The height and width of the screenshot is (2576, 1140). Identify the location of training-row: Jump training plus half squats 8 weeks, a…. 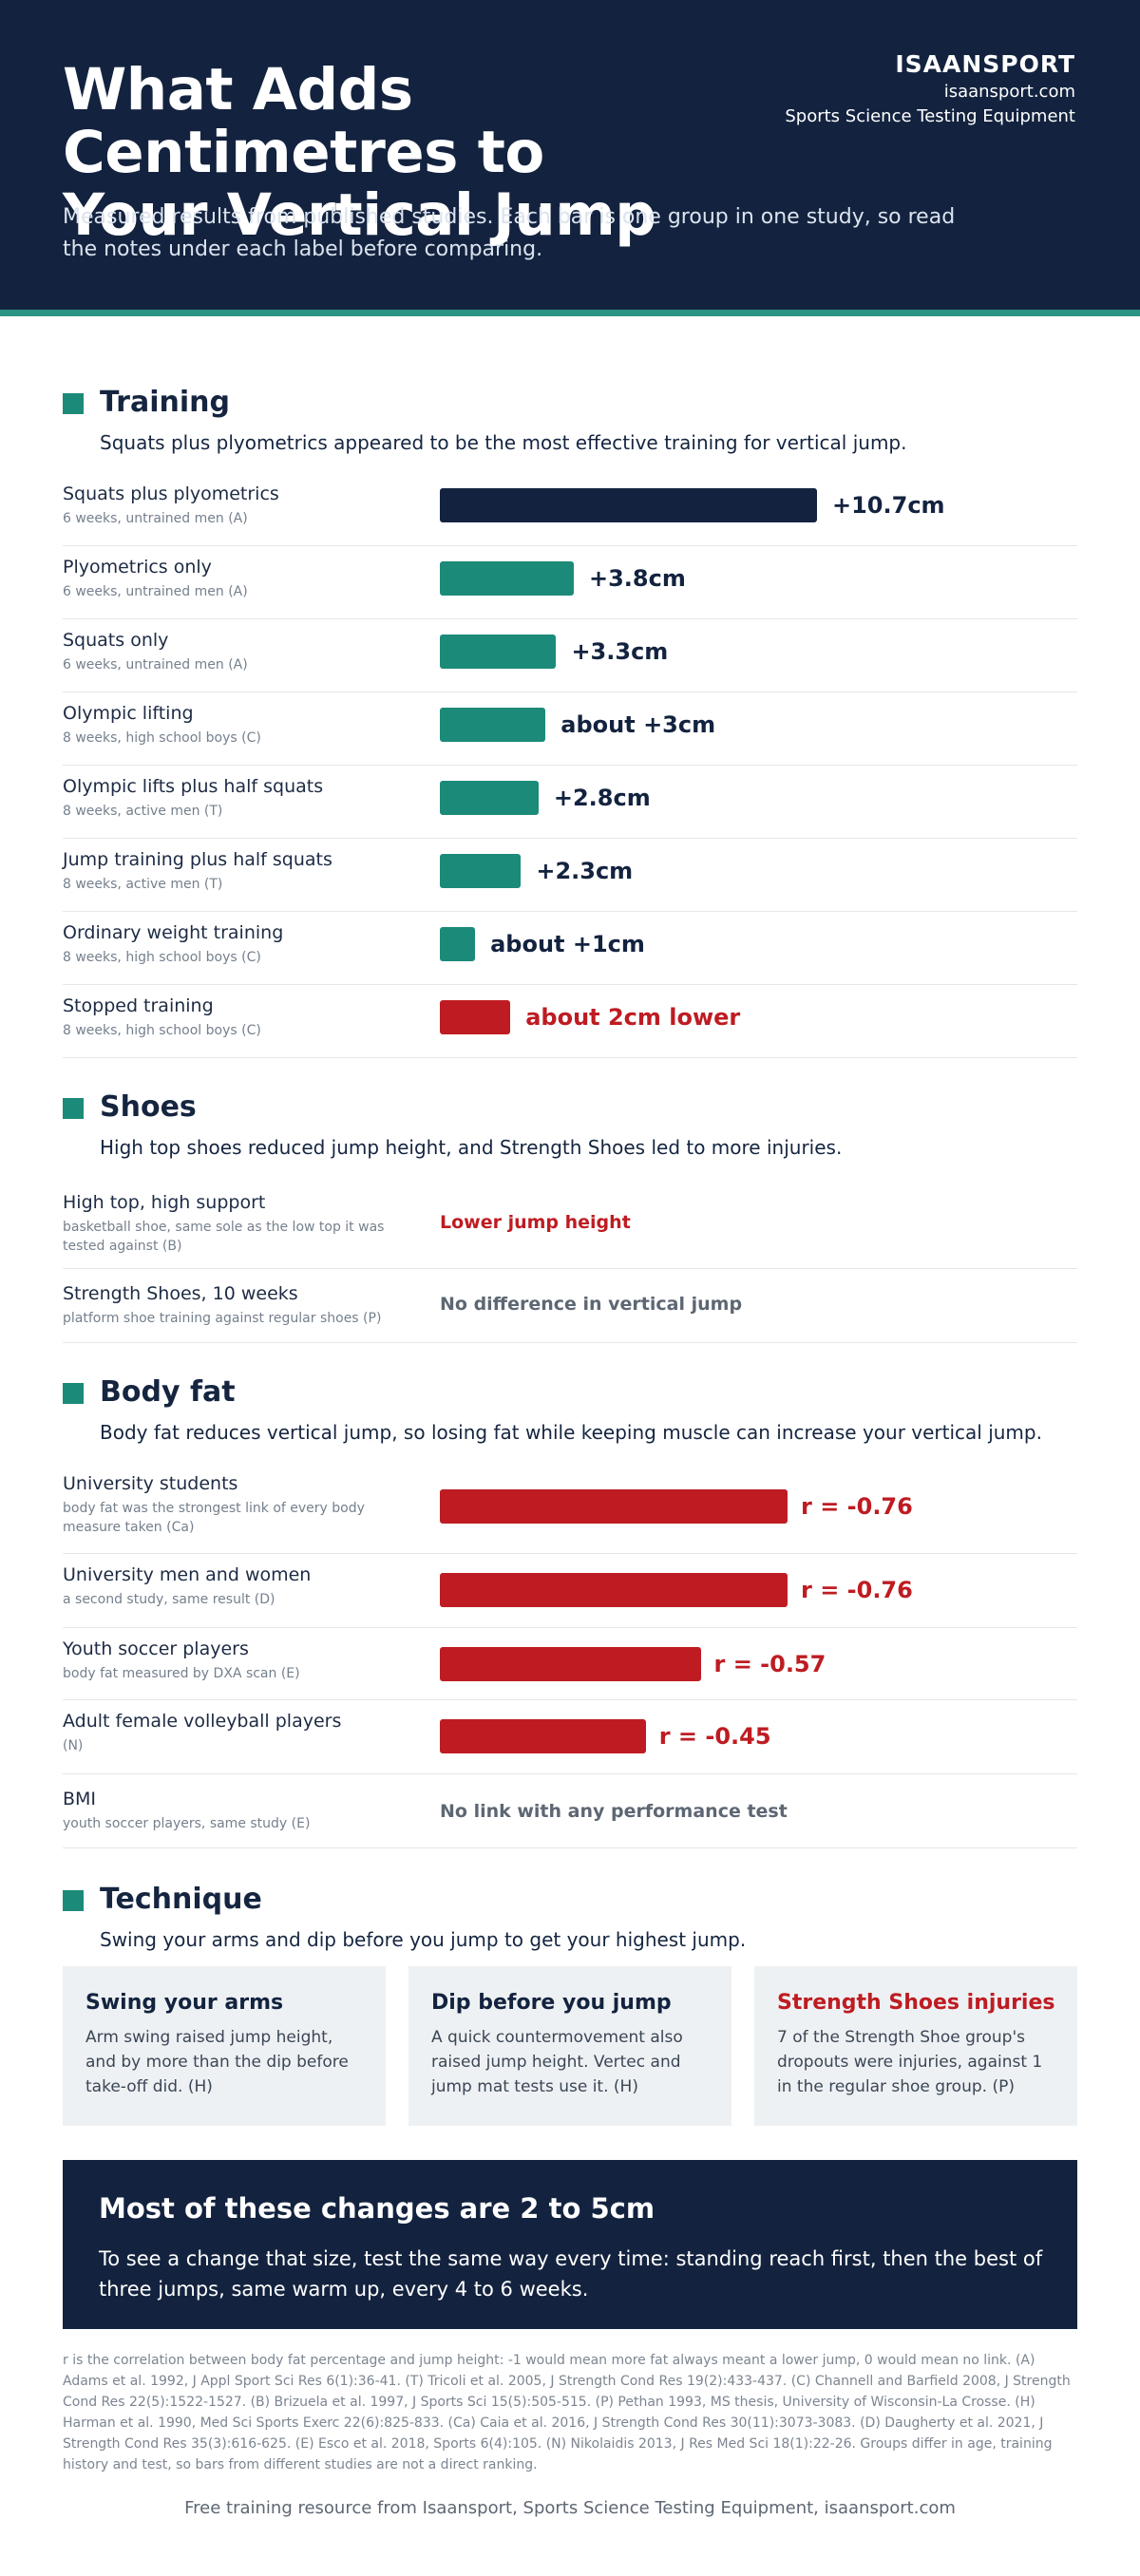
(570, 875).